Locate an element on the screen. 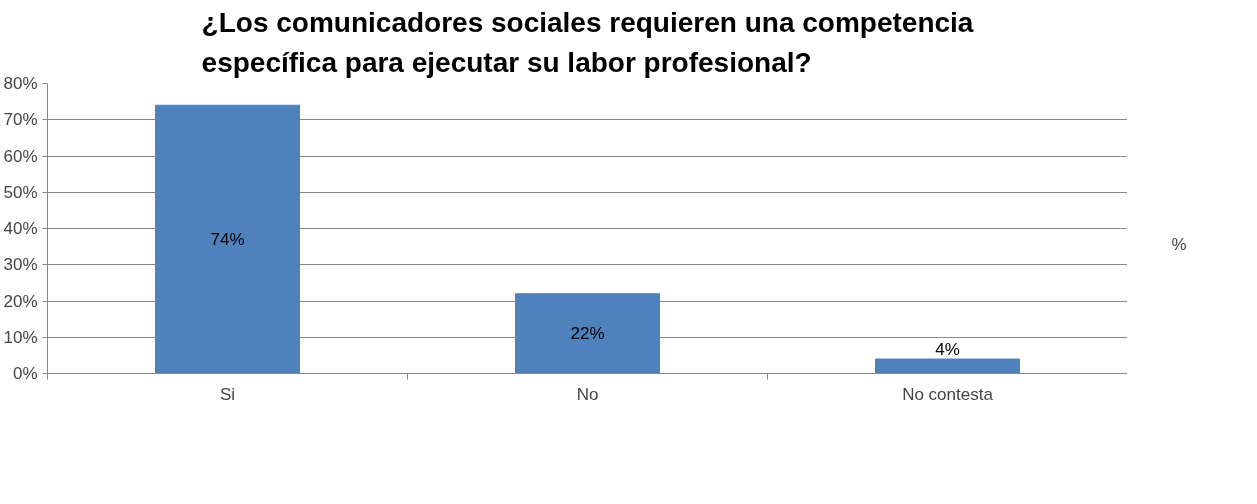  y-tick-label: 20% is located at coordinates (20, 301).